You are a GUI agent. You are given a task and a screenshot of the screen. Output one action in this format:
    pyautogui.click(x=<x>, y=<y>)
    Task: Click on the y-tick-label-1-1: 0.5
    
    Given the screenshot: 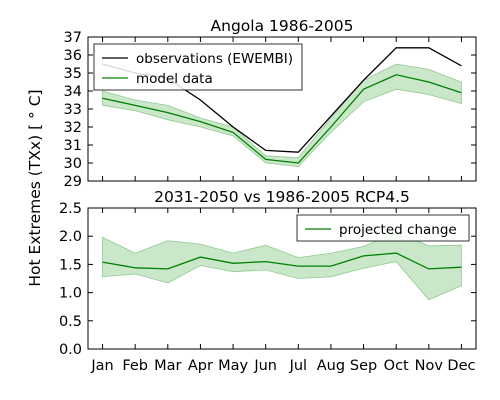 What is the action you would take?
    pyautogui.click(x=70, y=322)
    